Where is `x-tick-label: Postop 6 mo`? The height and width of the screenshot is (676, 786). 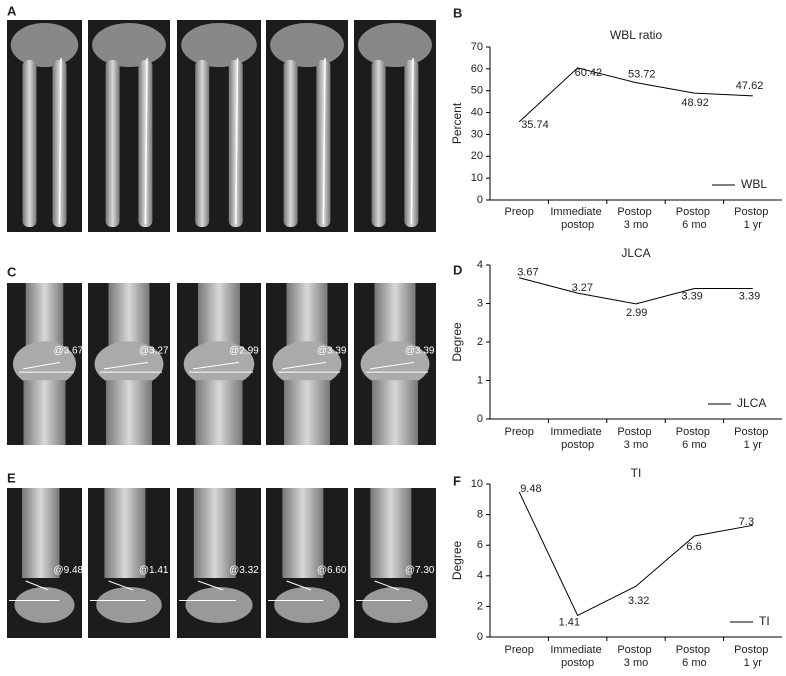
x-tick-label: Postop 6 mo is located at coordinates (694, 218).